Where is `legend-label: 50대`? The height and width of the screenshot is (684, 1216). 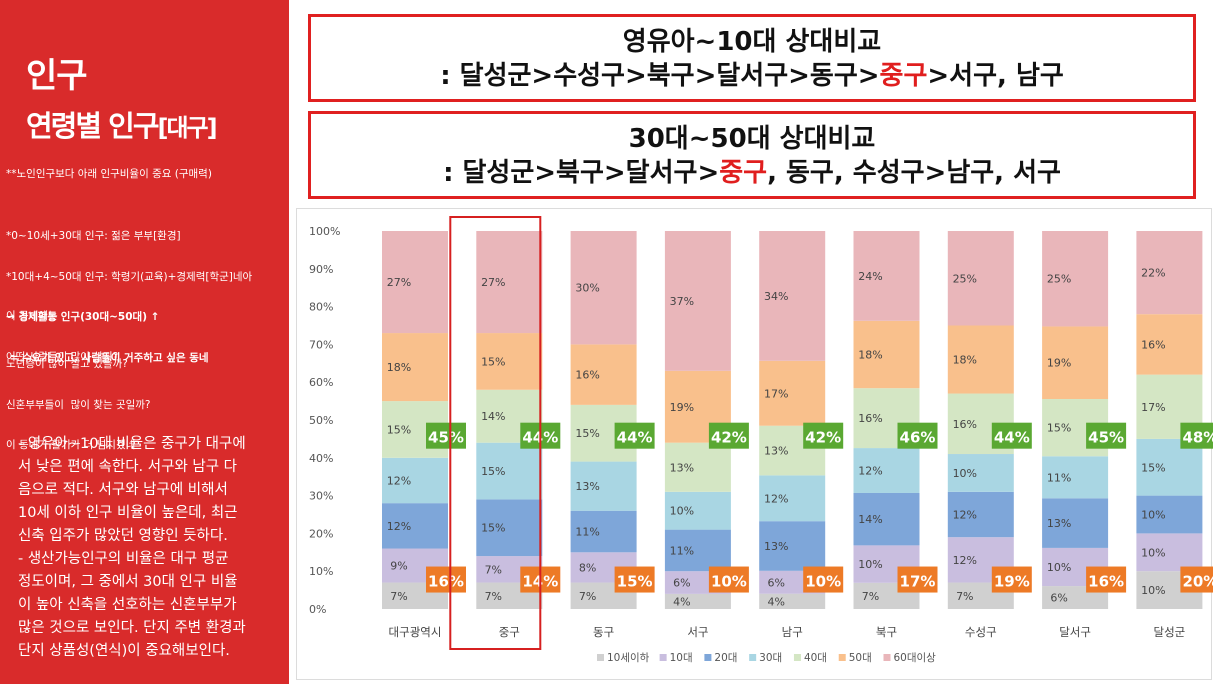 legend-label: 50대 is located at coordinates (860, 658).